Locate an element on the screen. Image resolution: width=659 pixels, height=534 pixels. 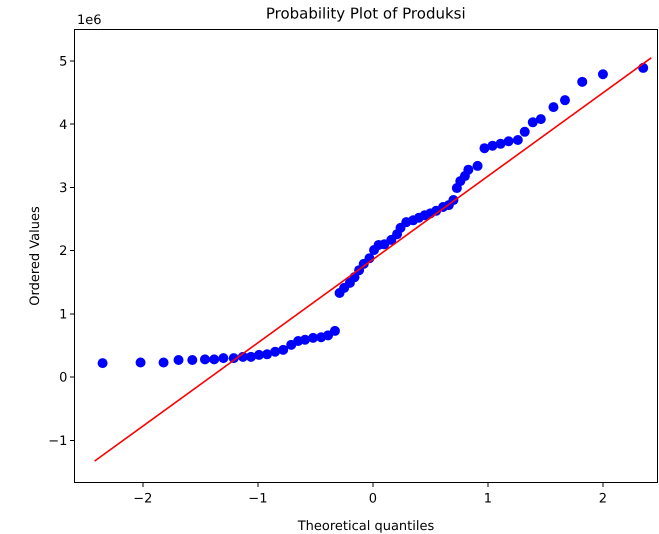
text: 1e6 is located at coordinates (89, 20).